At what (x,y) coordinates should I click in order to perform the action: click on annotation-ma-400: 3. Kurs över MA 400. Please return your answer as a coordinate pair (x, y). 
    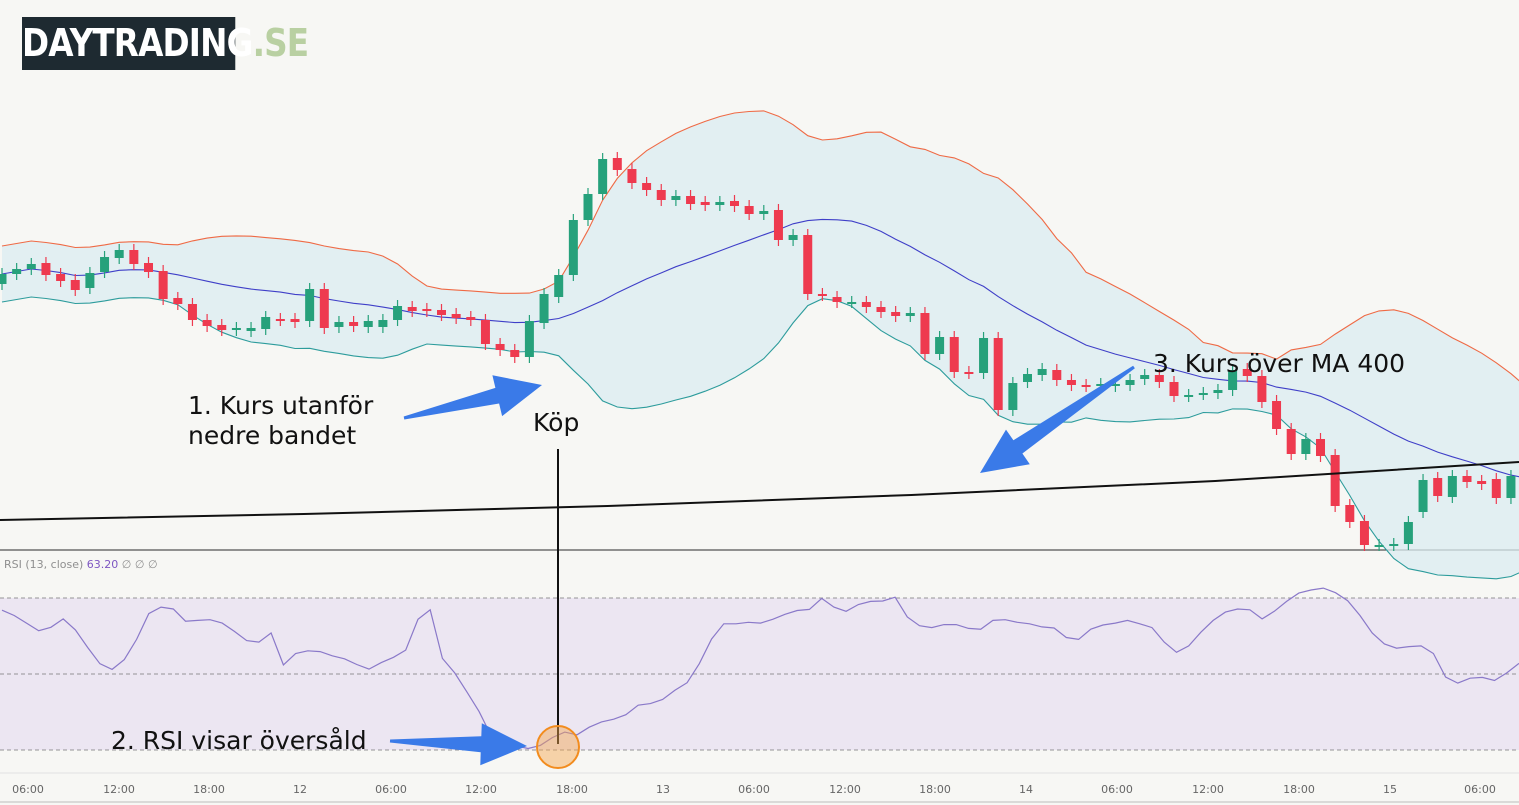
    Looking at the image, I should click on (1279, 363).